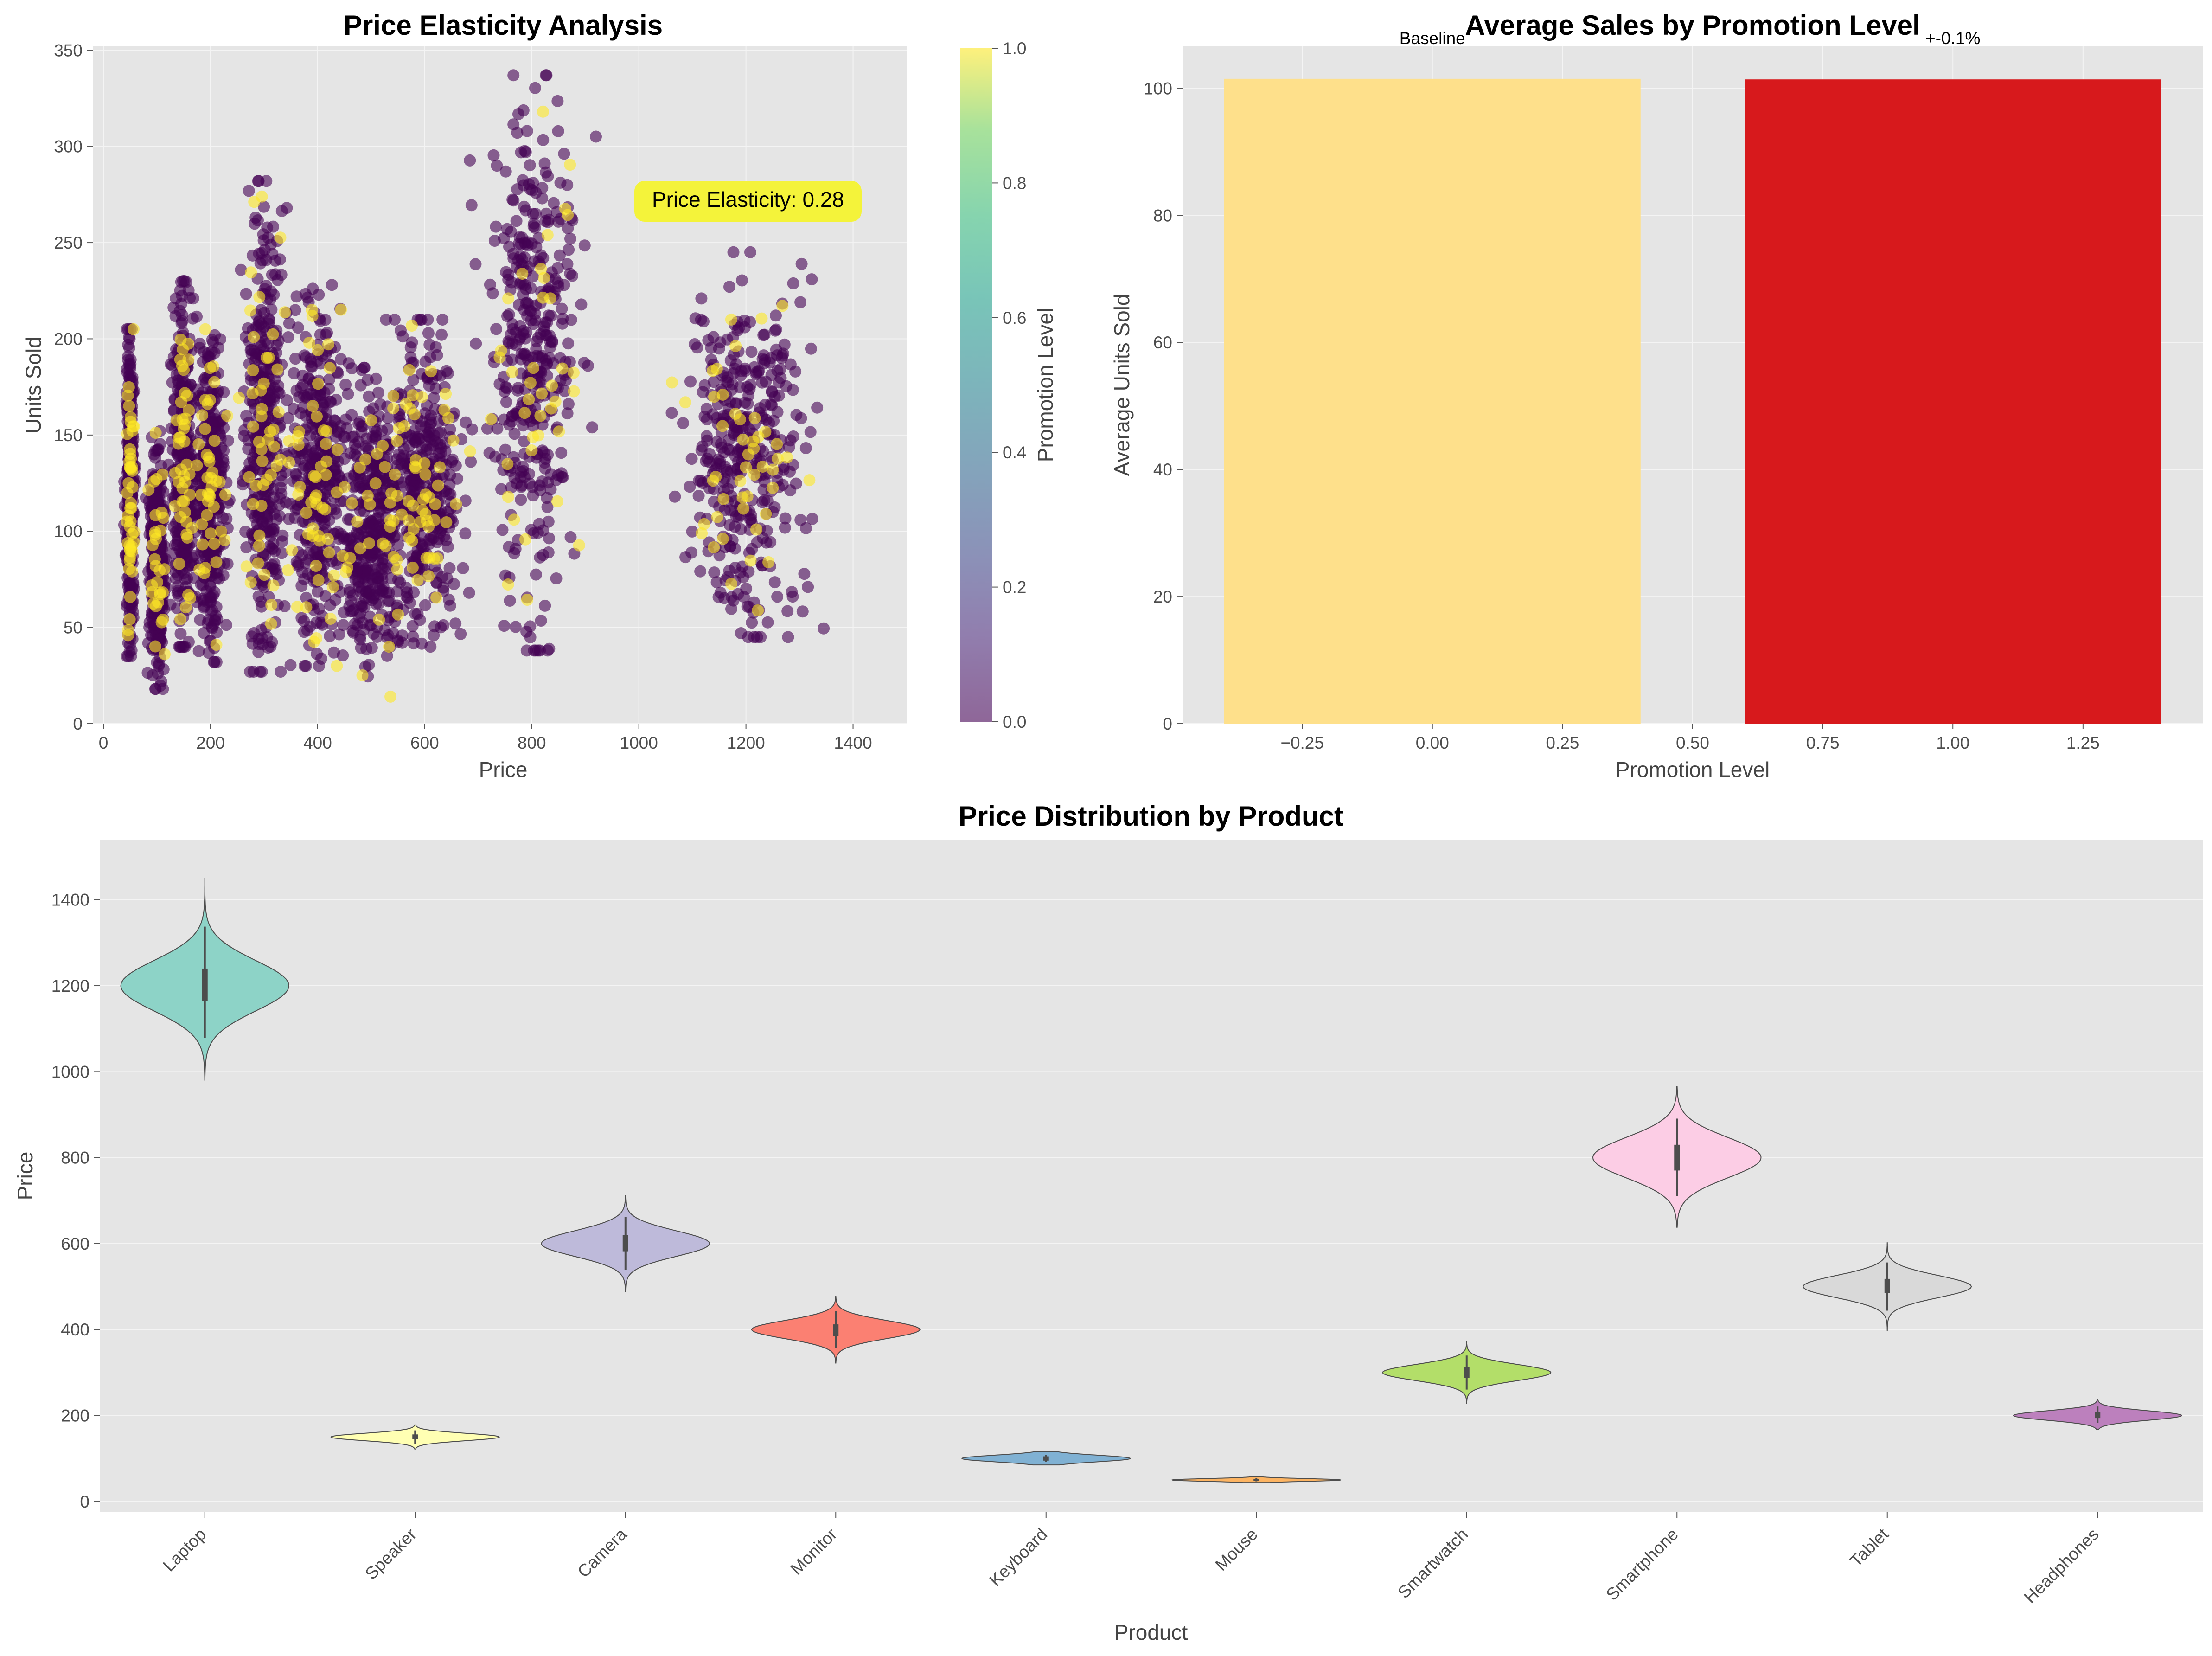 Image resolution: width=2212 pixels, height=1656 pixels. What do you see at coordinates (73, 627) in the screenshot?
I see `scatter-y-tick-label: 50` at bounding box center [73, 627].